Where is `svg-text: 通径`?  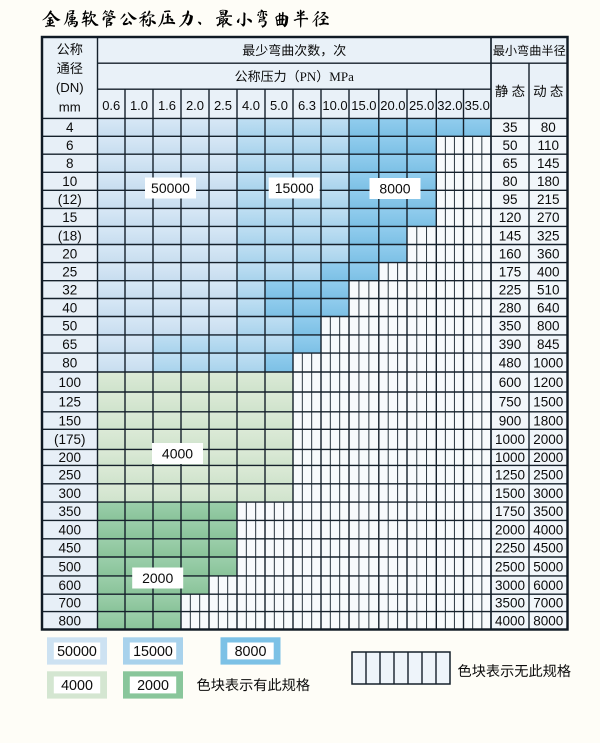 svg-text: 通径 is located at coordinates (70, 67).